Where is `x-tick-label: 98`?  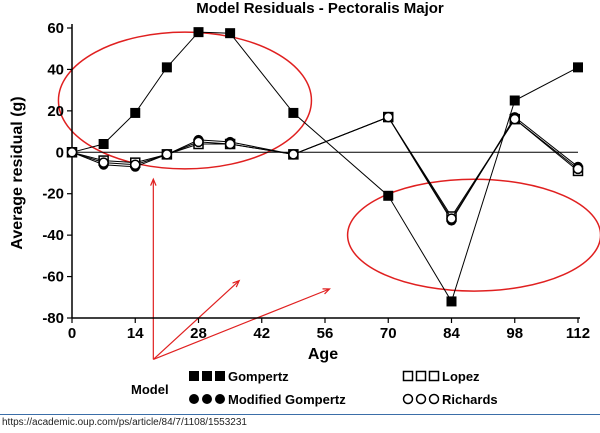
x-tick-label: 98 is located at coordinates (514, 333).